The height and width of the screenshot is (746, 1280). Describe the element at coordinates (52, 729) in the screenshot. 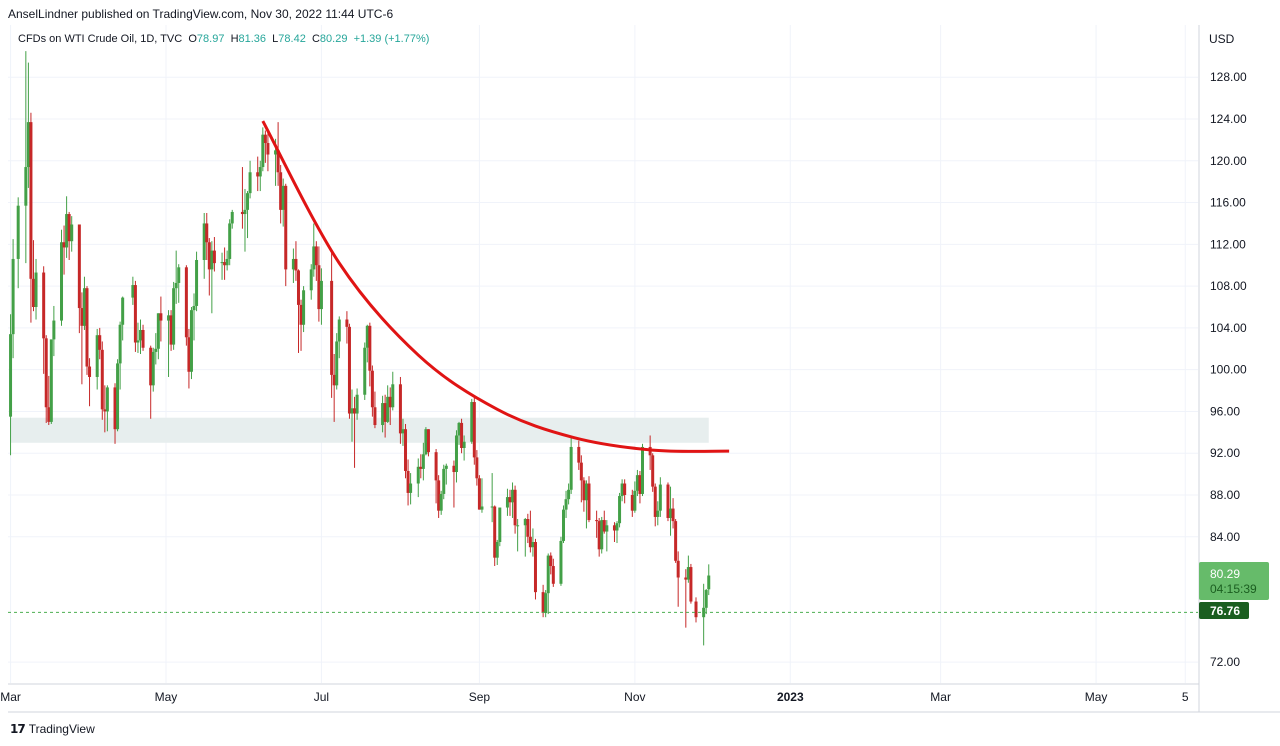

I see `tradingview-footer: 17 TradingView` at that location.